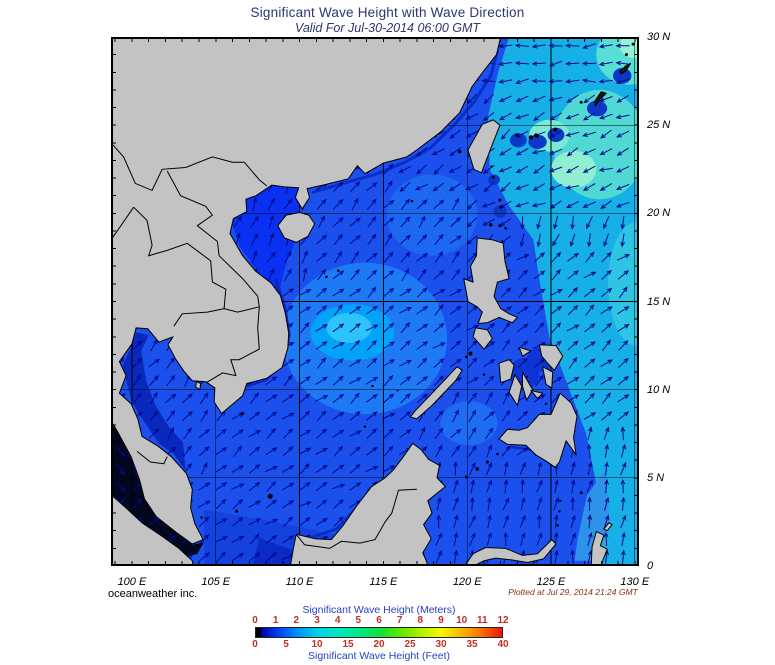  What do you see at coordinates (379, 644) in the screenshot?
I see `legend-tick: 20` at bounding box center [379, 644].